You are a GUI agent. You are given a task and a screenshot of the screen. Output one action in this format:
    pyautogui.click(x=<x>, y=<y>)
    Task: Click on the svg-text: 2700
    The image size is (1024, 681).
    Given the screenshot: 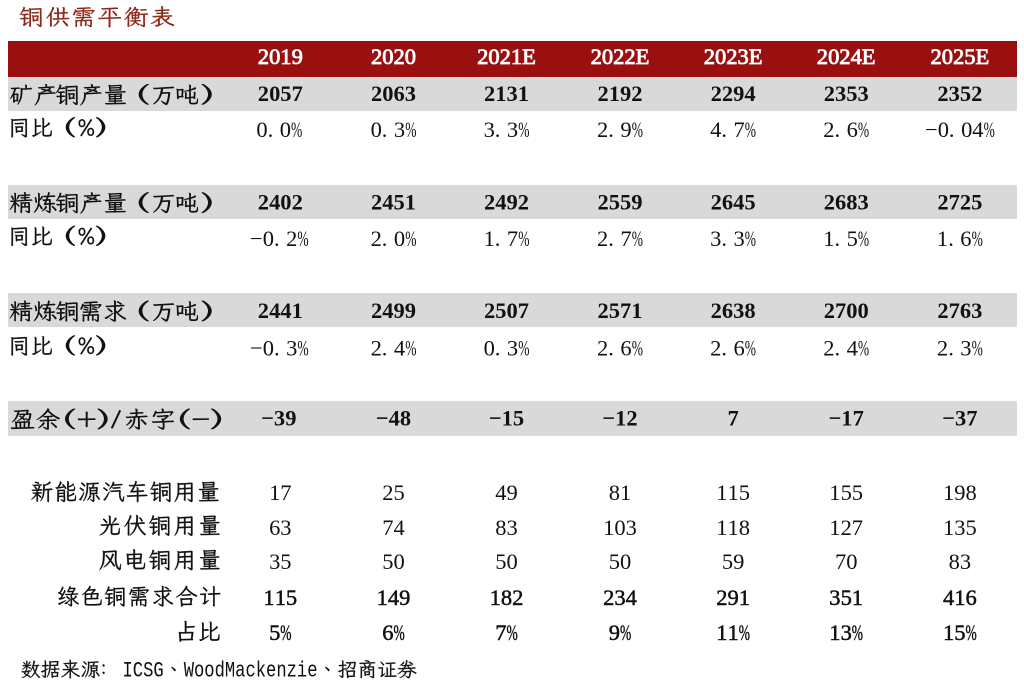 What is the action you would take?
    pyautogui.click(x=846, y=310)
    